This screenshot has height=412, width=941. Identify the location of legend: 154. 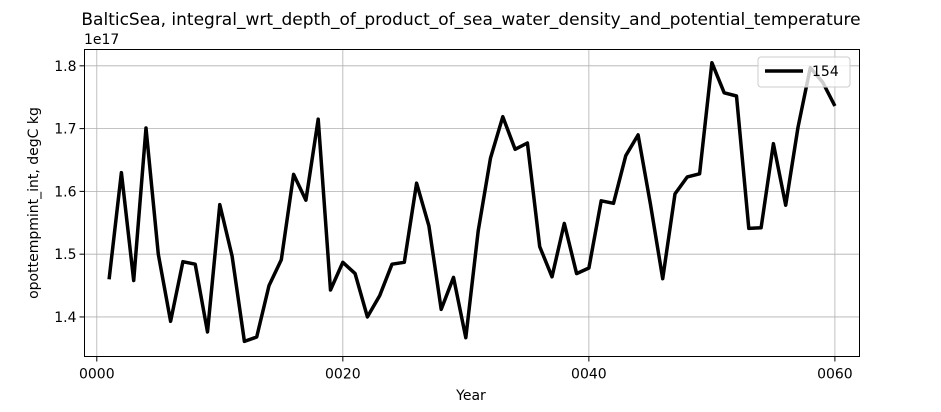
(804, 72).